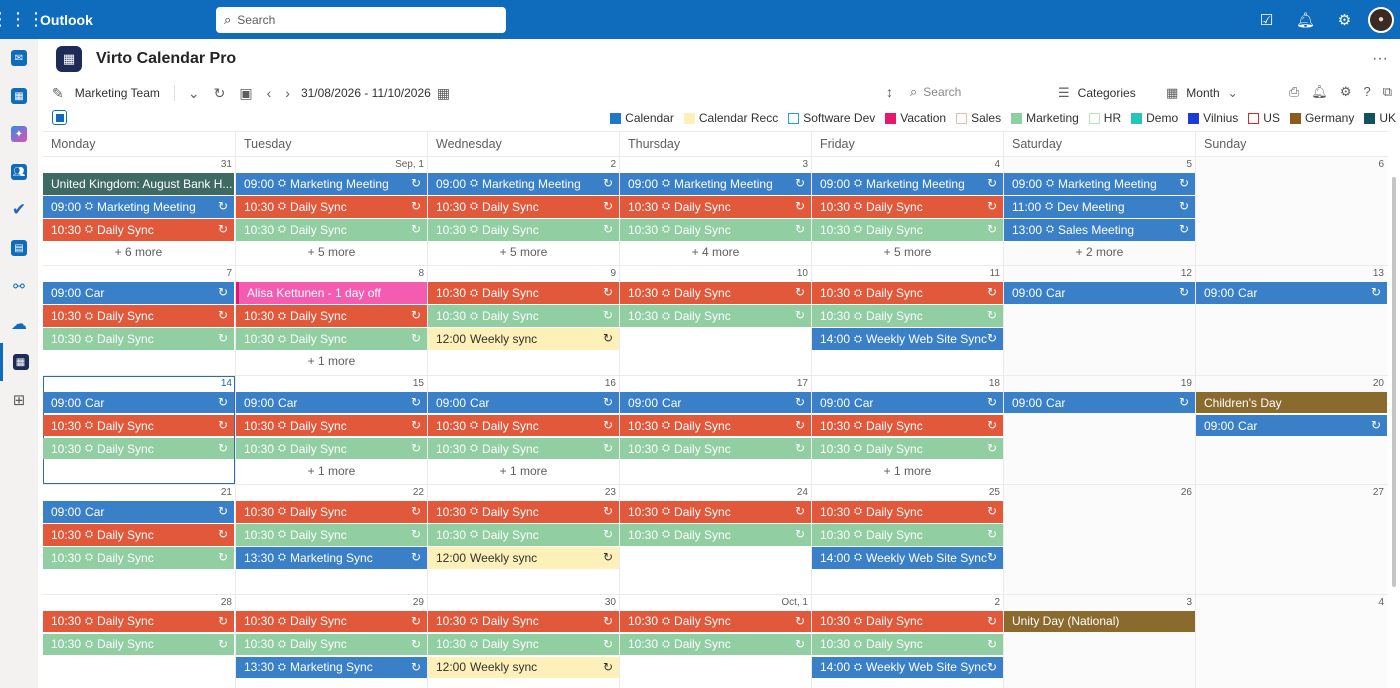 Image resolution: width=1400 pixels, height=688 pixels. I want to click on chevron-down-icon: ⌄, so click(193, 92).